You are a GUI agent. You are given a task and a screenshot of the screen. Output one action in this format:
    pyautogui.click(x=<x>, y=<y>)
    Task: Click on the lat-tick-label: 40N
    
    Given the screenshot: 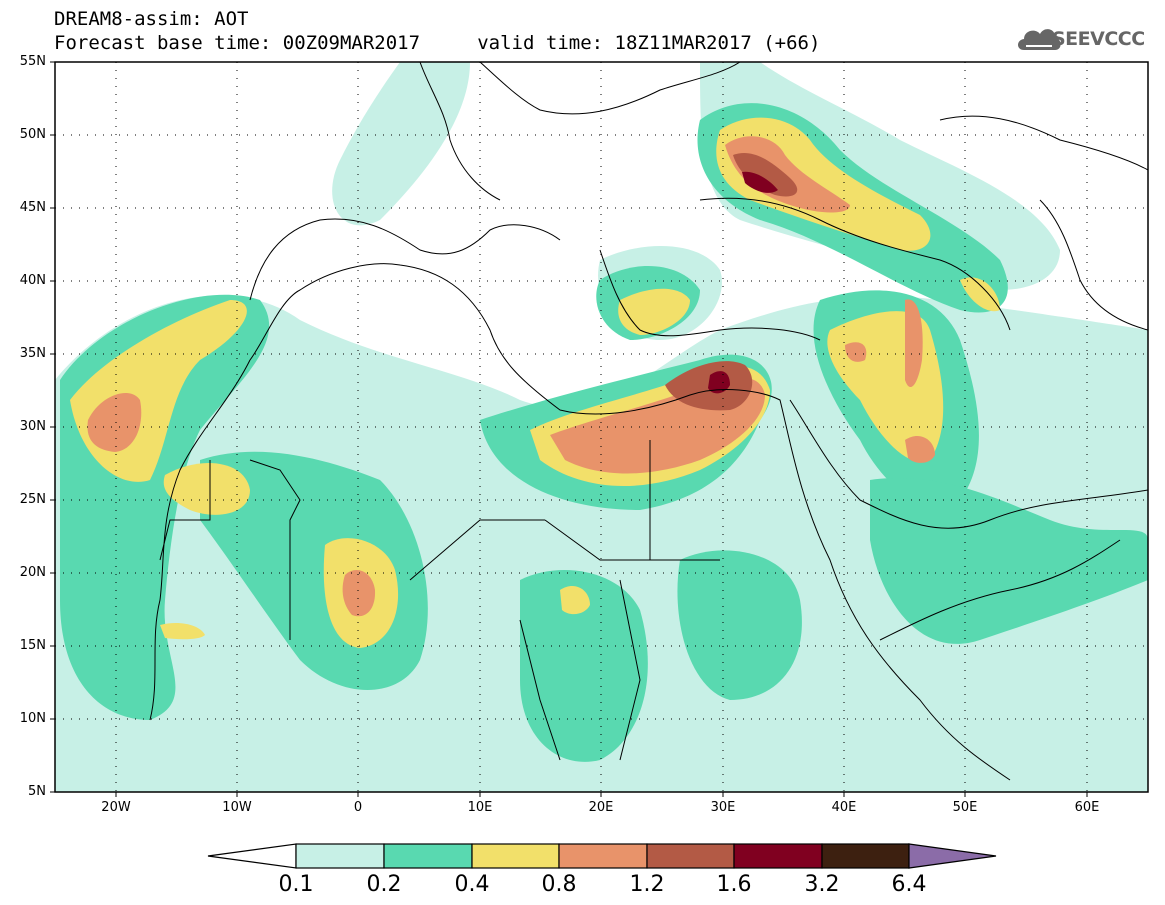 What is the action you would take?
    pyautogui.click(x=32, y=280)
    